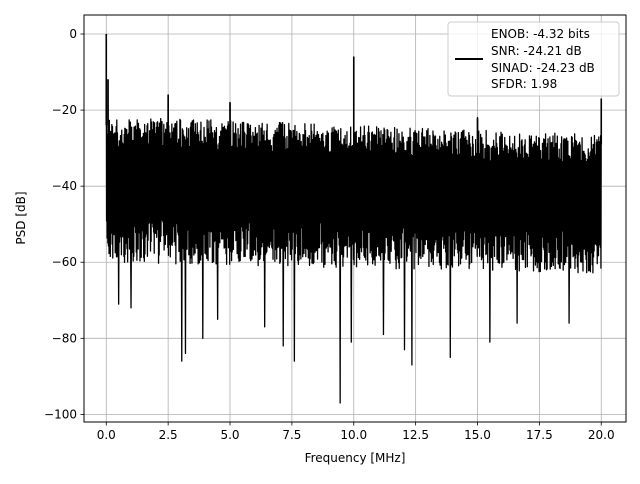  What do you see at coordinates (106, 435) in the screenshot?
I see `x-tick-label: 0.0` at bounding box center [106, 435].